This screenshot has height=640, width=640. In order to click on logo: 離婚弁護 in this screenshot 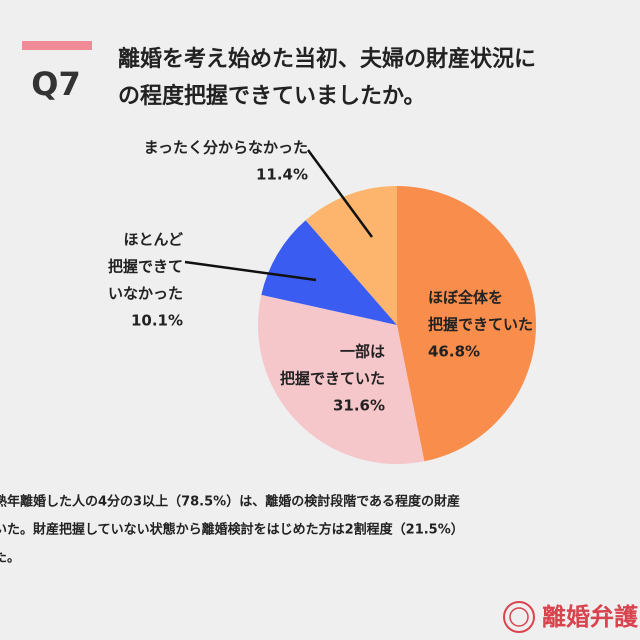, I will do `click(590, 617)`.